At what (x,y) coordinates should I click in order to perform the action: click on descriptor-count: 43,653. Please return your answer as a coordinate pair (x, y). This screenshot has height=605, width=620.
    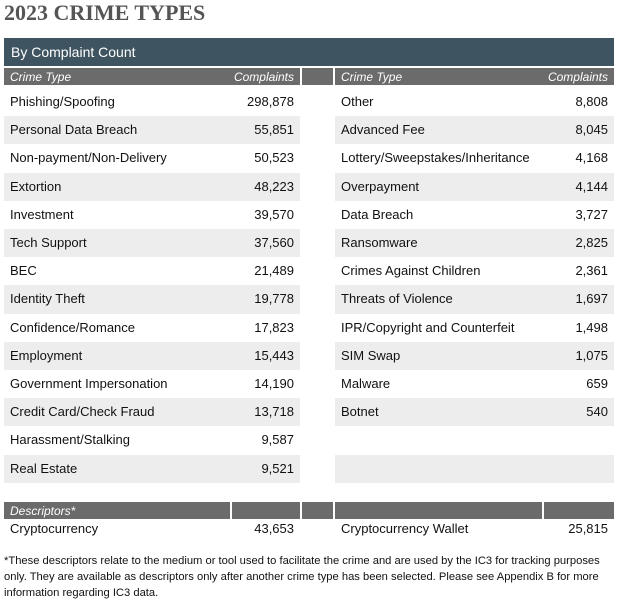
    Looking at the image, I should click on (274, 528).